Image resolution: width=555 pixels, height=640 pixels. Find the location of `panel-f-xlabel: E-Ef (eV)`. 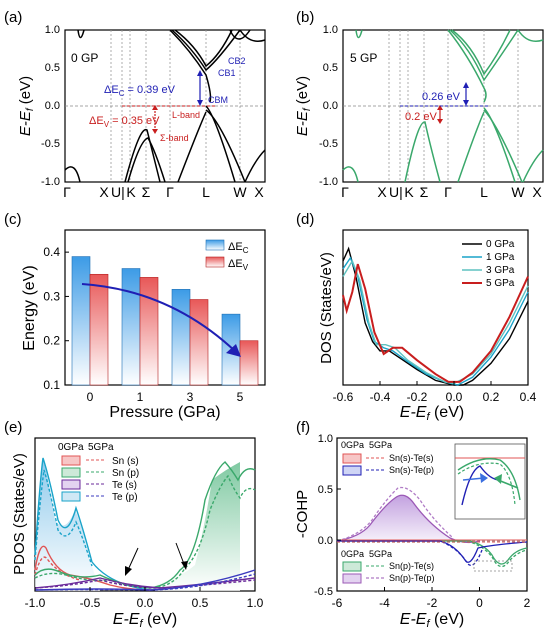

panel-f-xlabel: E-Ef (eV) is located at coordinates (432, 620).